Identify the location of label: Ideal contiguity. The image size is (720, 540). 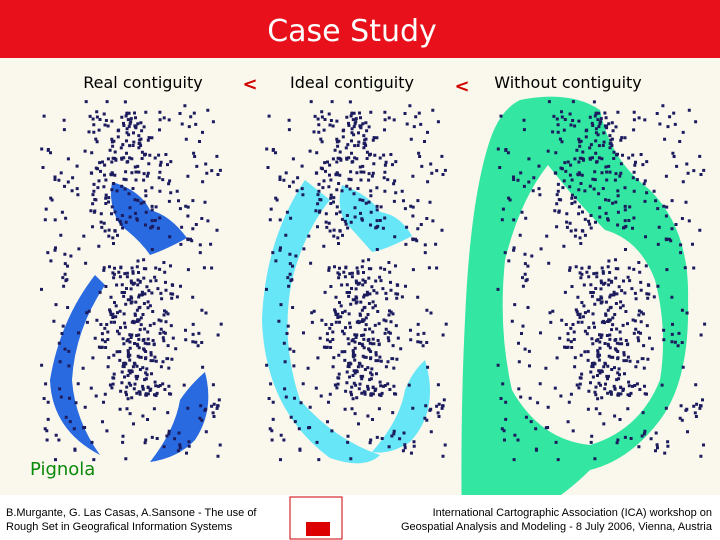
(352, 82).